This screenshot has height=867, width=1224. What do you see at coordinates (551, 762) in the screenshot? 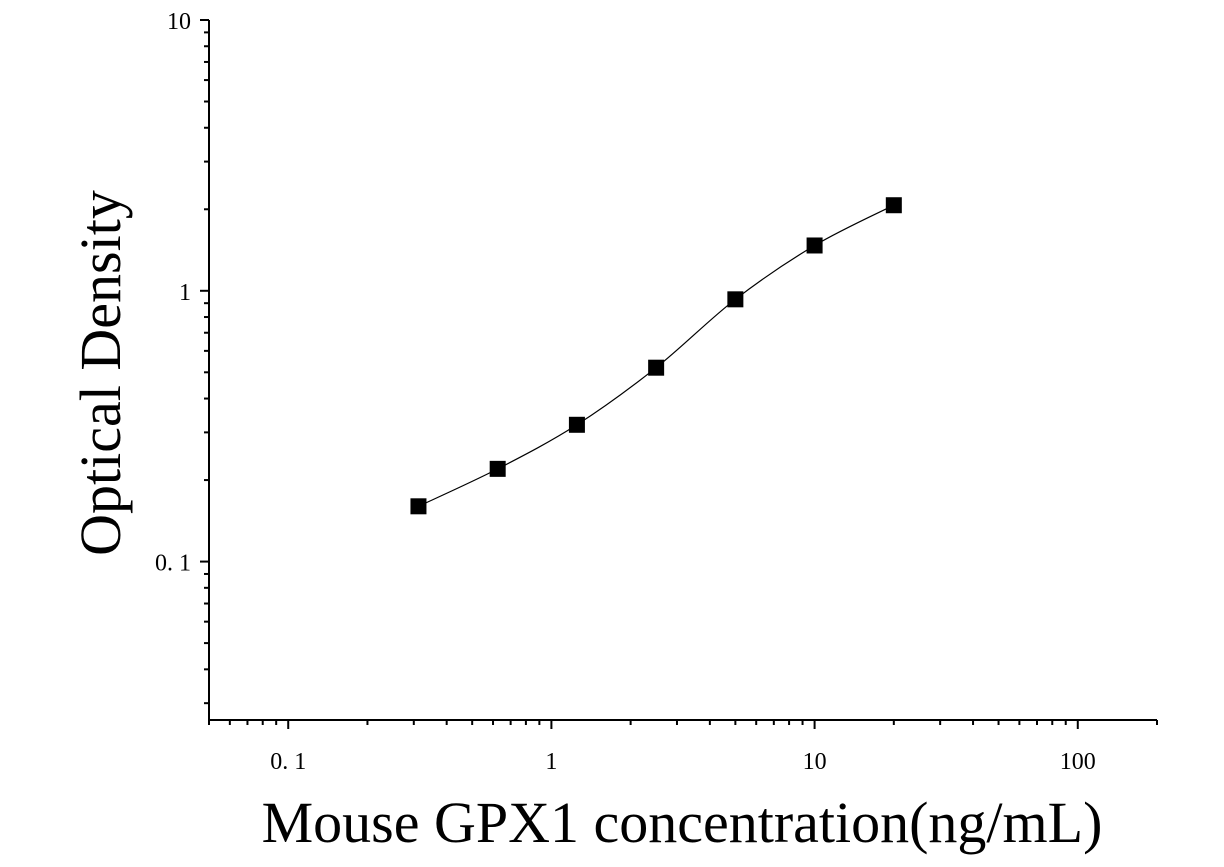
I see `x-tick-label: 1` at bounding box center [551, 762].